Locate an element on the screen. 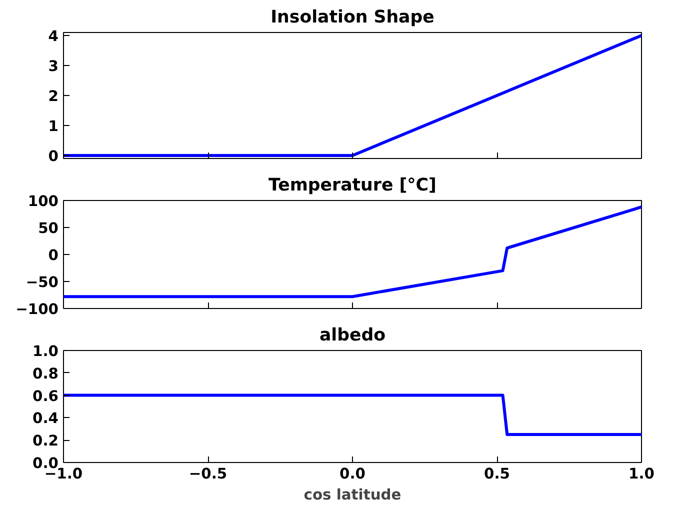 Image resolution: width=684 pixels, height=519 pixels. y-tick-label: −50 is located at coordinates (42, 282).